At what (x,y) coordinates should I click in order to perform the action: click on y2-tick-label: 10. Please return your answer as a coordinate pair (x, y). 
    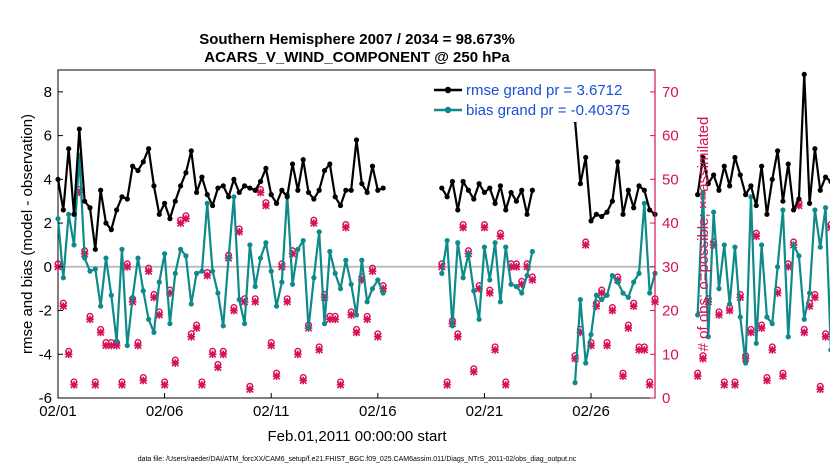
    Looking at the image, I should click on (670, 354).